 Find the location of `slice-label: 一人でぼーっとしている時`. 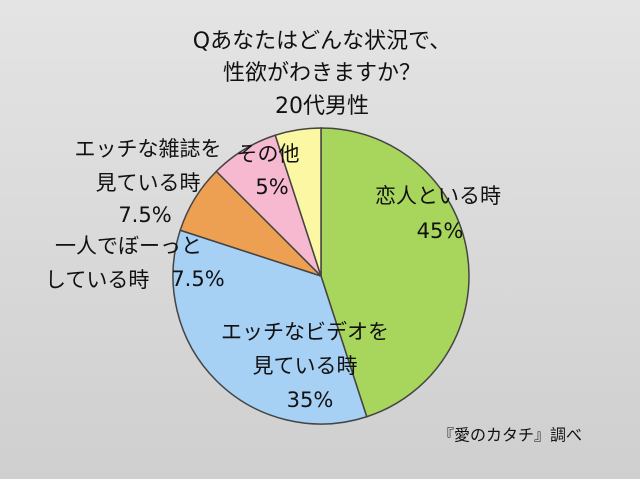

slice-label: 一人でぼーっとしている時 is located at coordinates (123, 263).